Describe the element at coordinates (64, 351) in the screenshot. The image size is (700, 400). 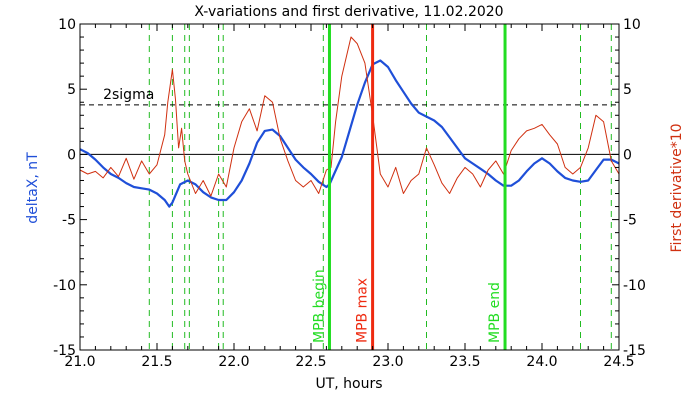
I see `y-tick-label-left: -15` at that location.